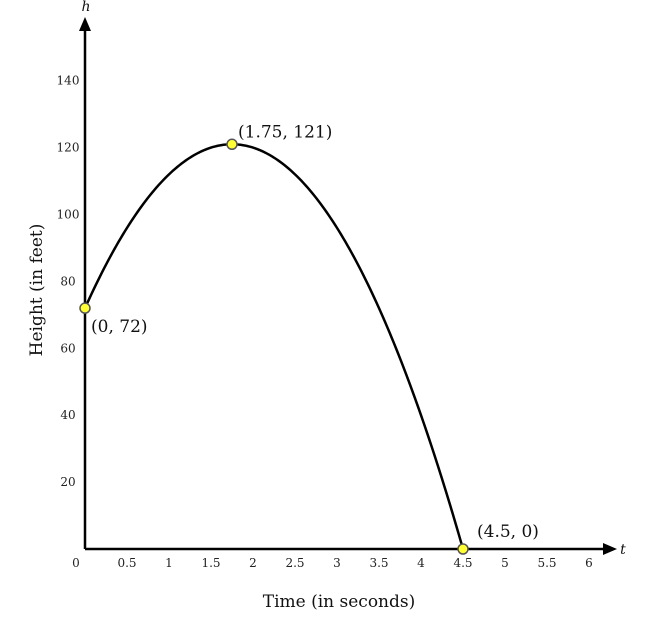  Describe the element at coordinates (68, 81) in the screenshot. I see `y-tick-label: 140` at that location.